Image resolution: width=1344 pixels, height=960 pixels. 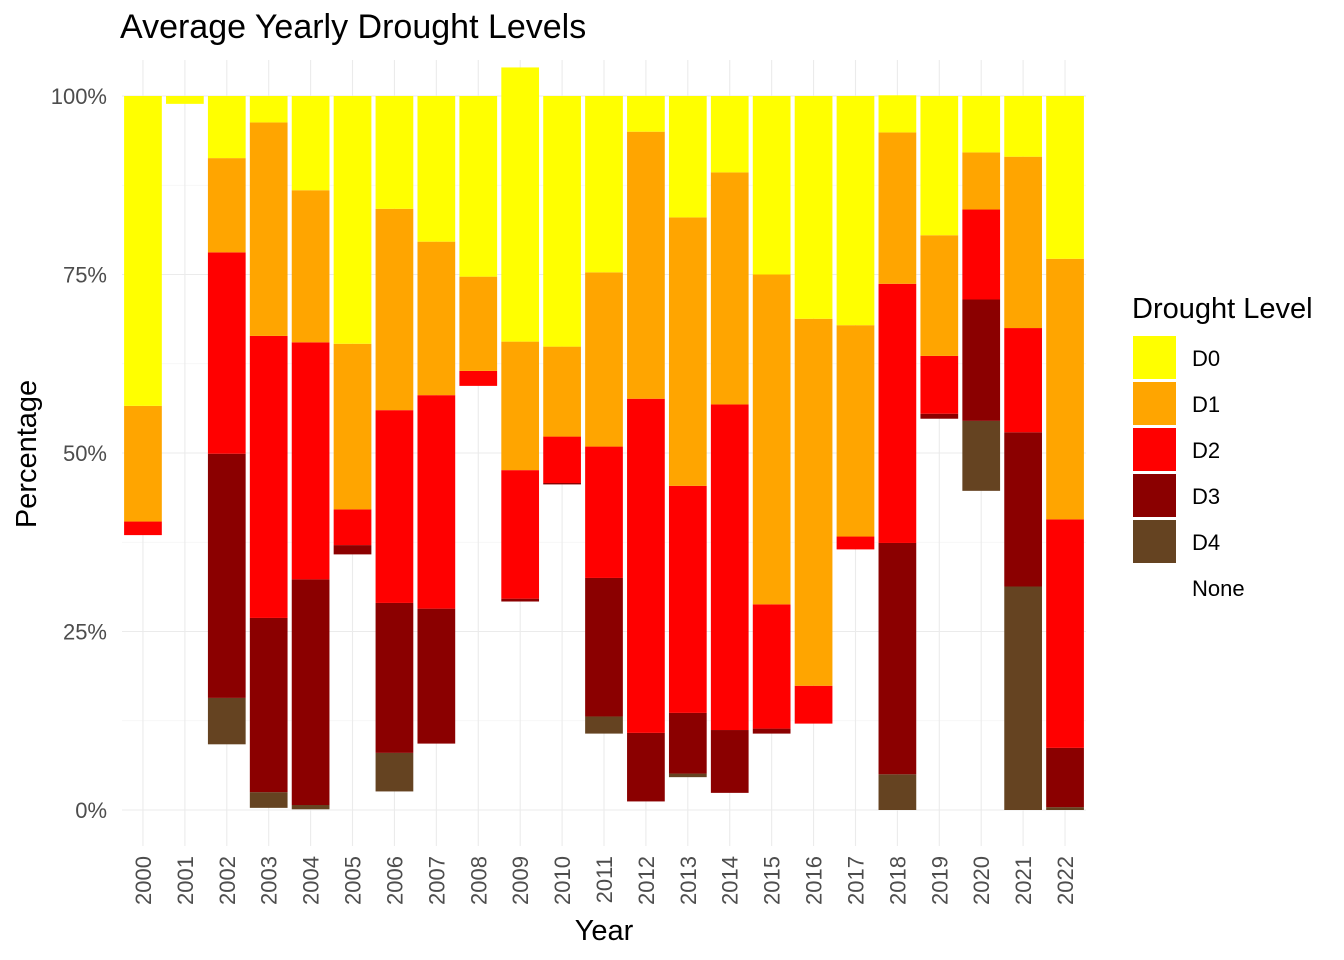 What do you see at coordinates (268, 800) in the screenshot?
I see `bar-2003-d4` at bounding box center [268, 800].